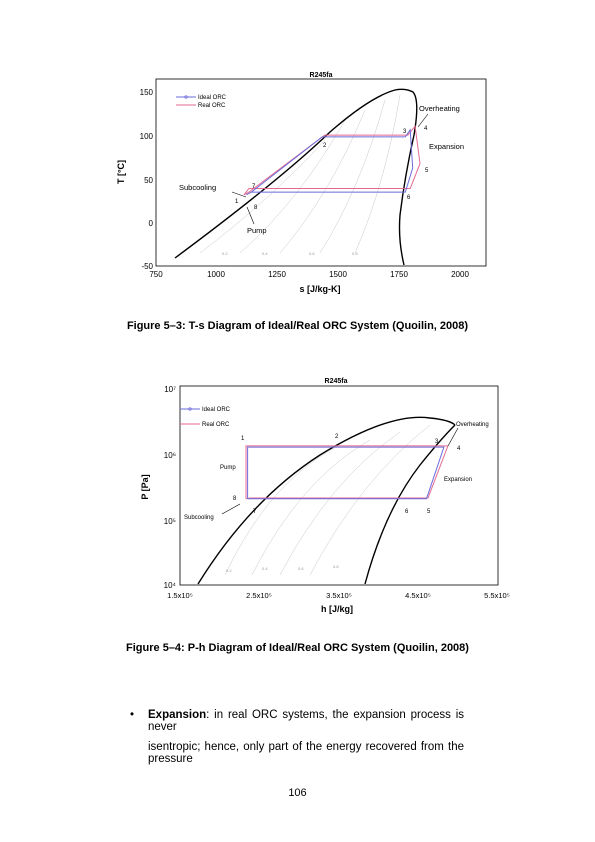 This screenshot has height=842, width=595. I want to click on ts-x-tick: 1000, so click(216, 274).